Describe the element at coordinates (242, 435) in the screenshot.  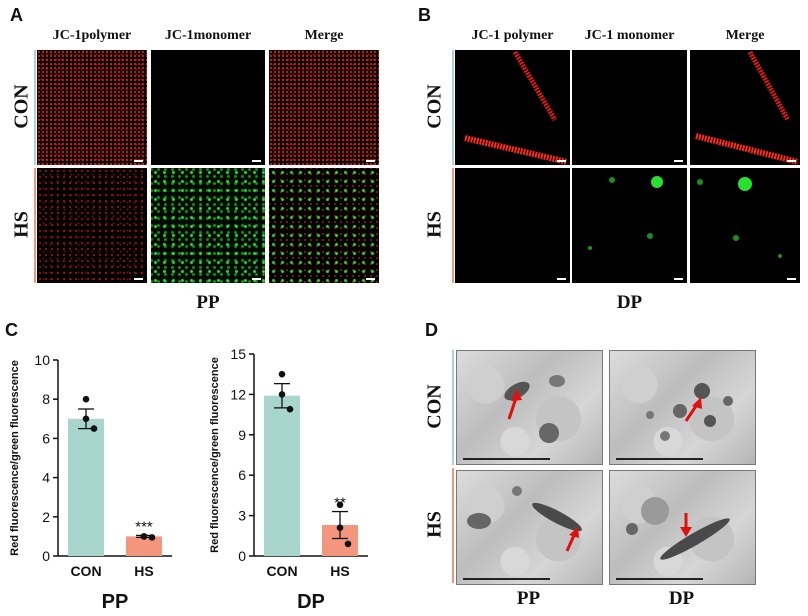
I see `y-tick-label: 9` at that location.